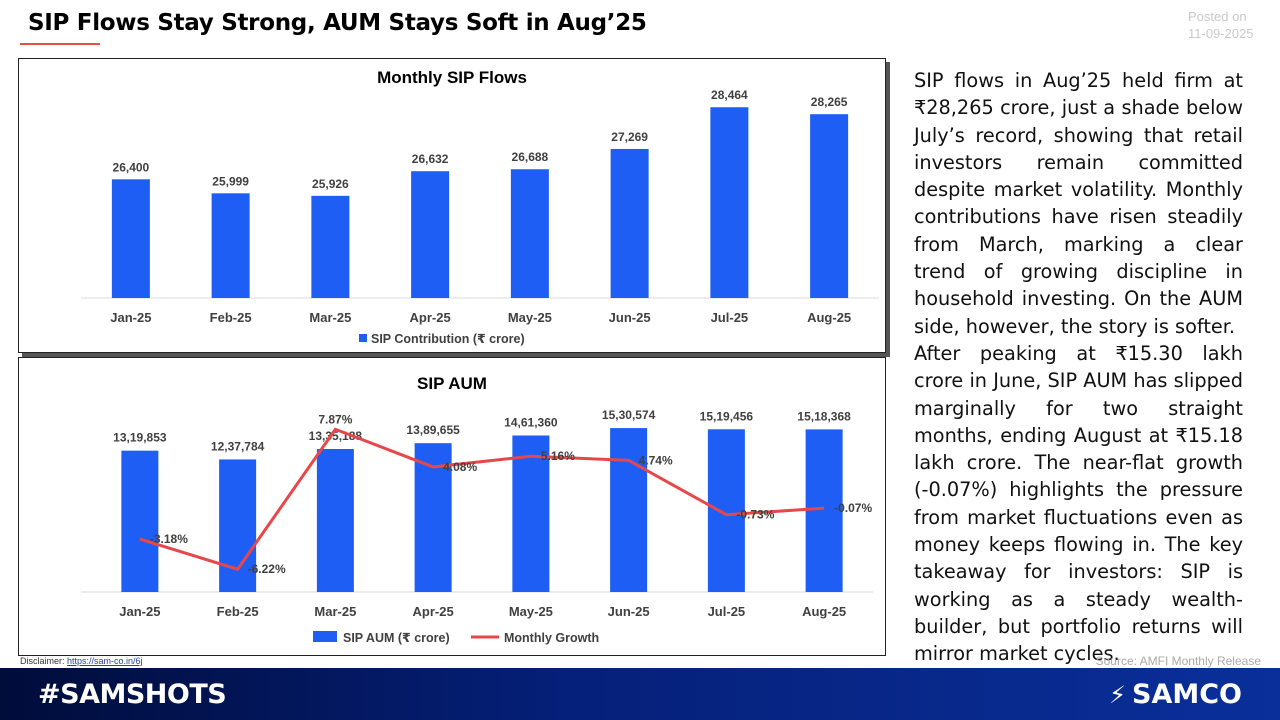  I want to click on growth-label: 4.74%, so click(656, 460).